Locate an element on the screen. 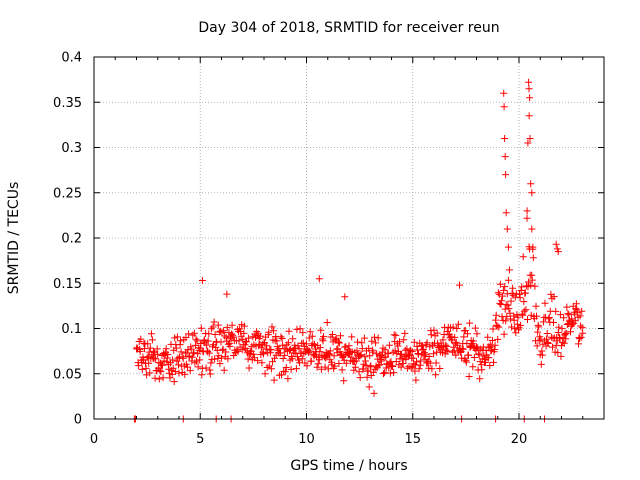  y-tick-label: 0.4 is located at coordinates (71, 58).